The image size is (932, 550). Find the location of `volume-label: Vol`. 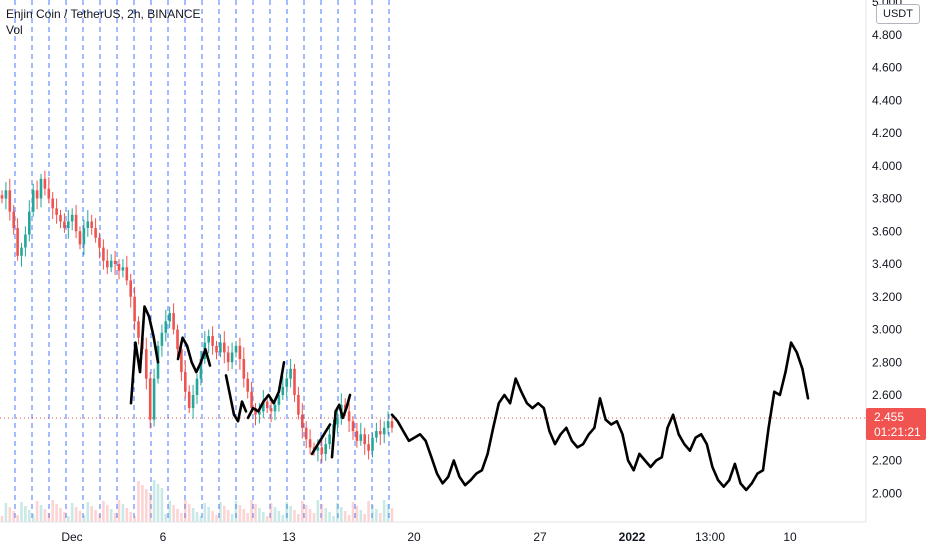

volume-label: Vol is located at coordinates (14, 30).